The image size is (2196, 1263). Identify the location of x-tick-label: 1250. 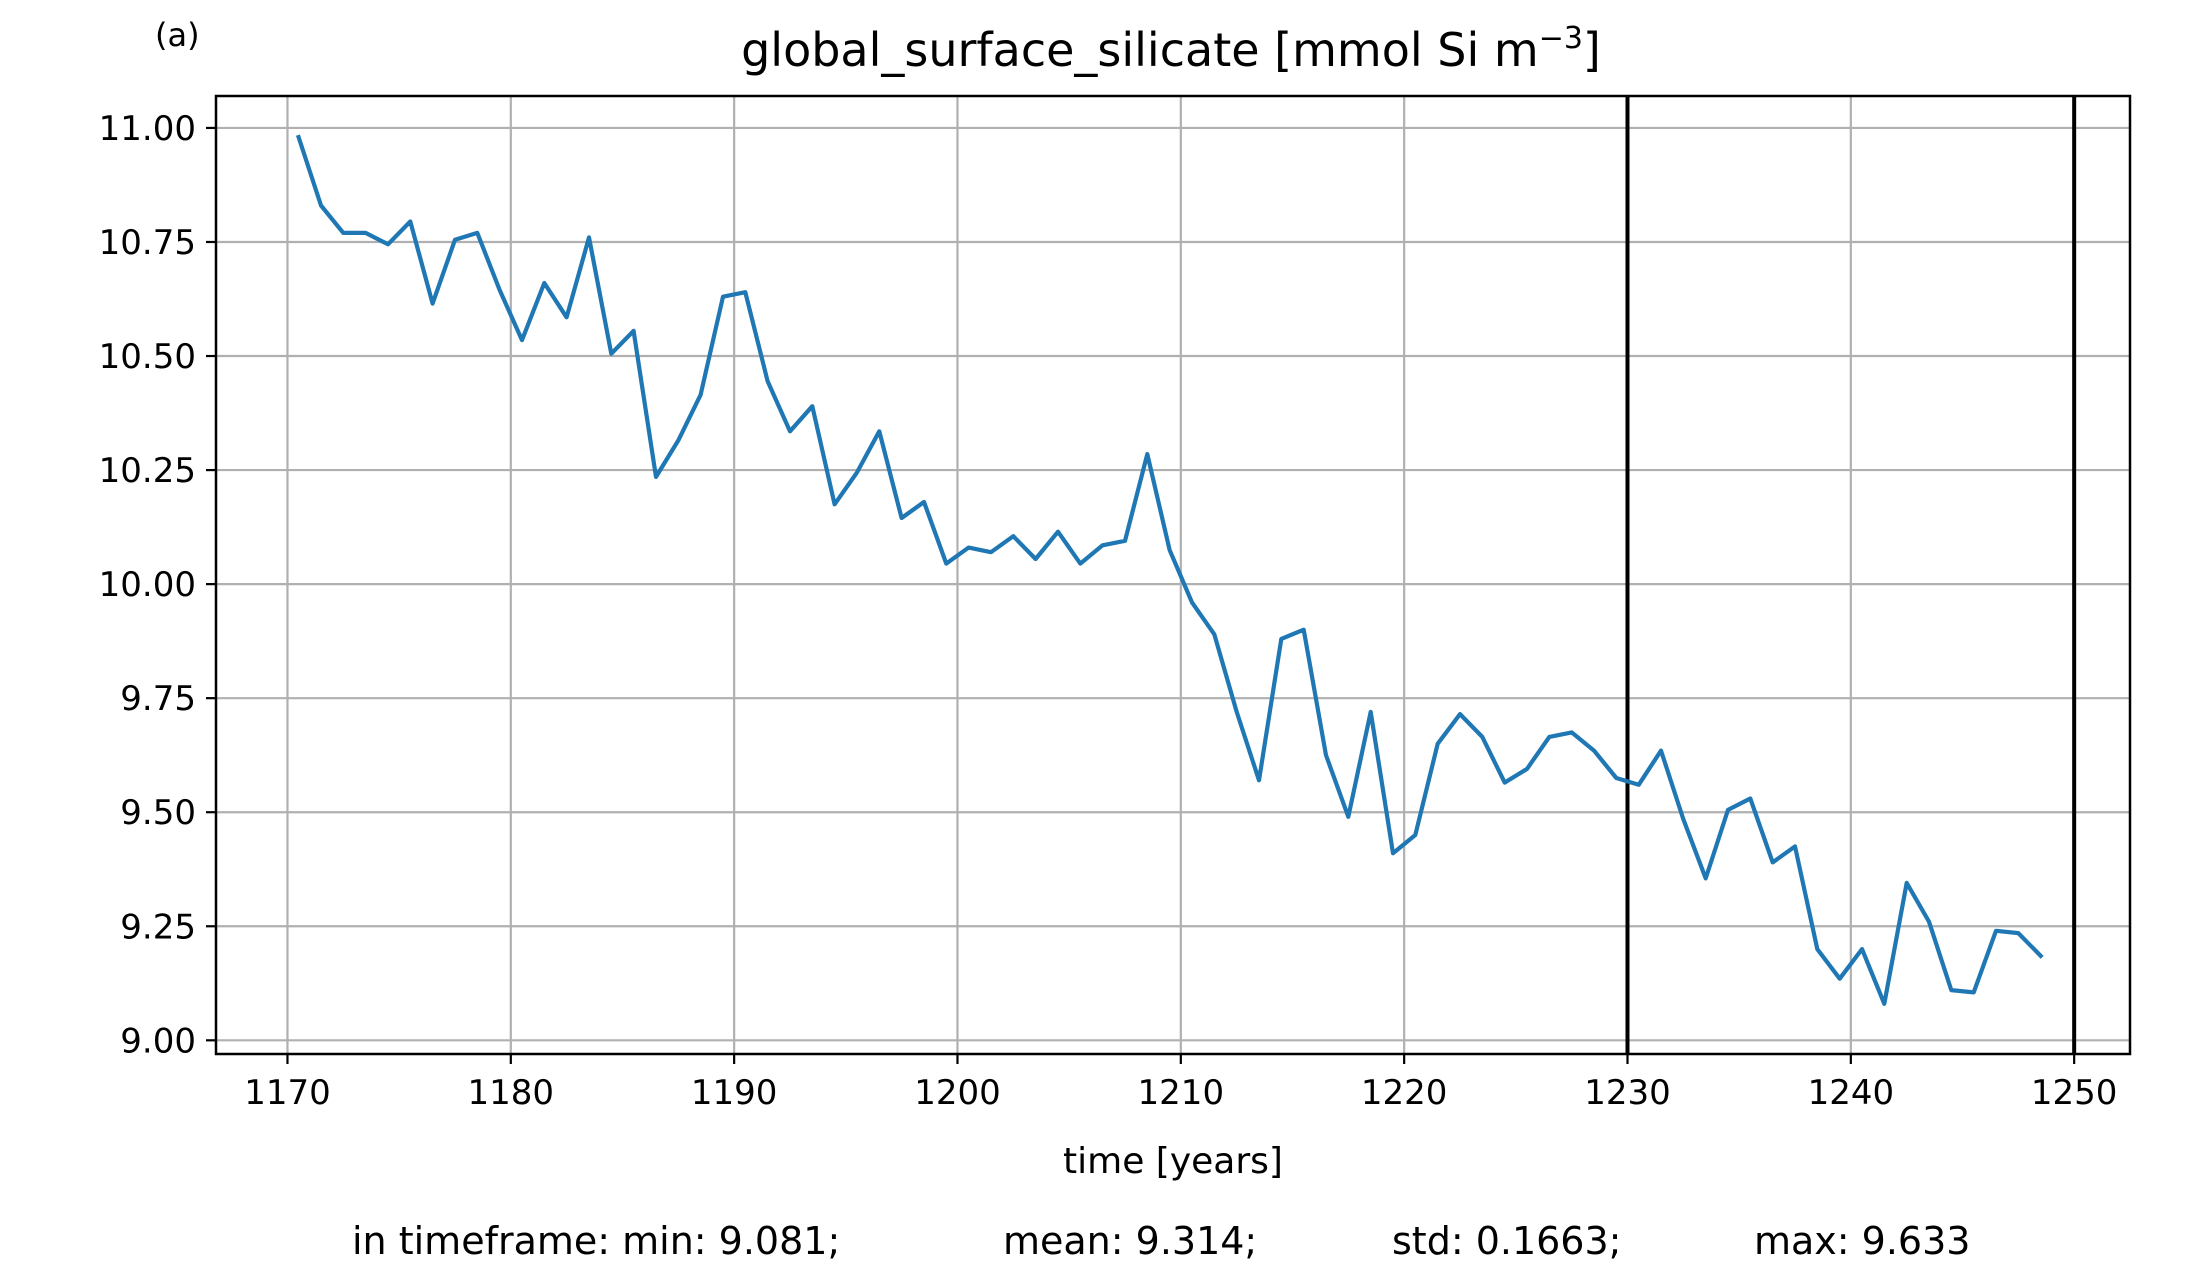
(2074, 1093).